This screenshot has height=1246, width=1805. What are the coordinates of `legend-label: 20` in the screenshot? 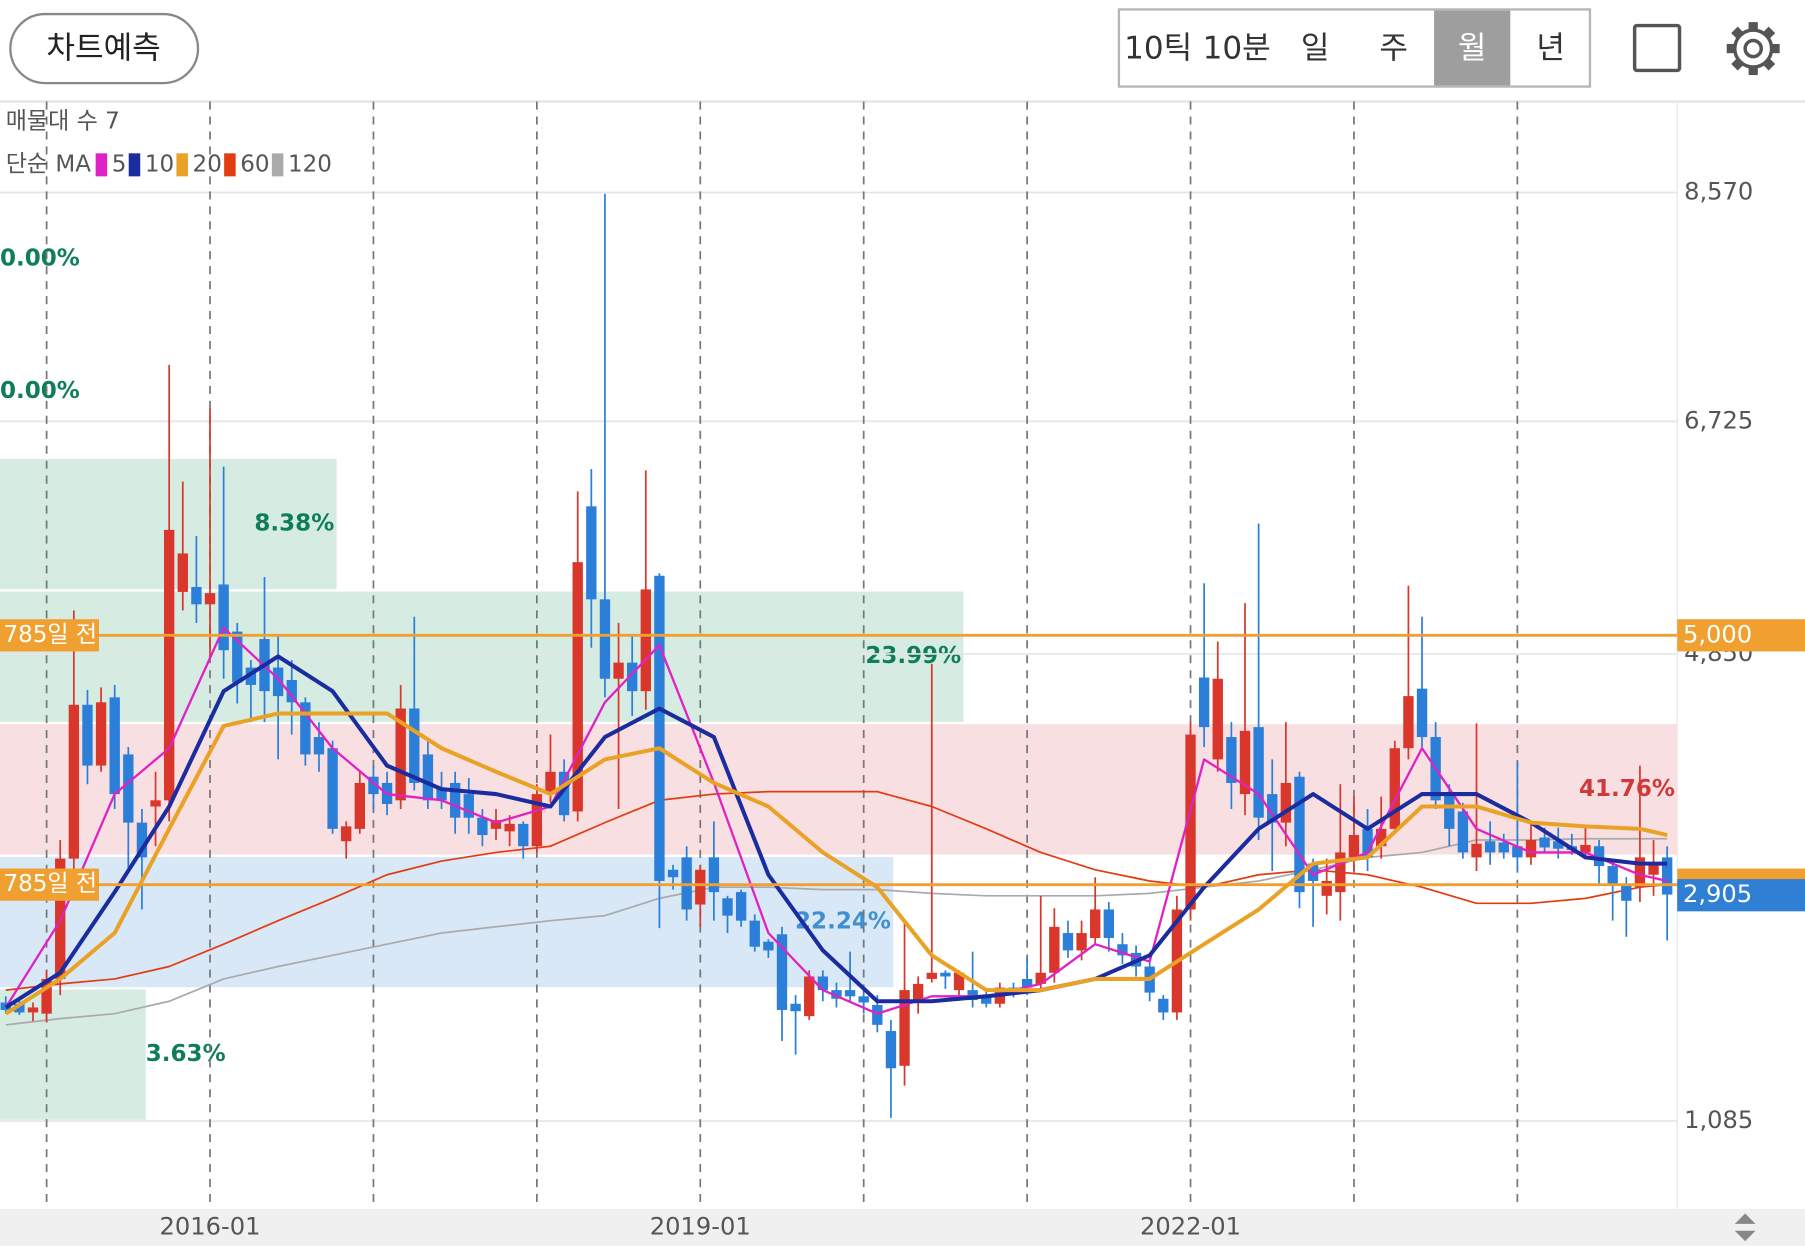 It's located at (207, 164).